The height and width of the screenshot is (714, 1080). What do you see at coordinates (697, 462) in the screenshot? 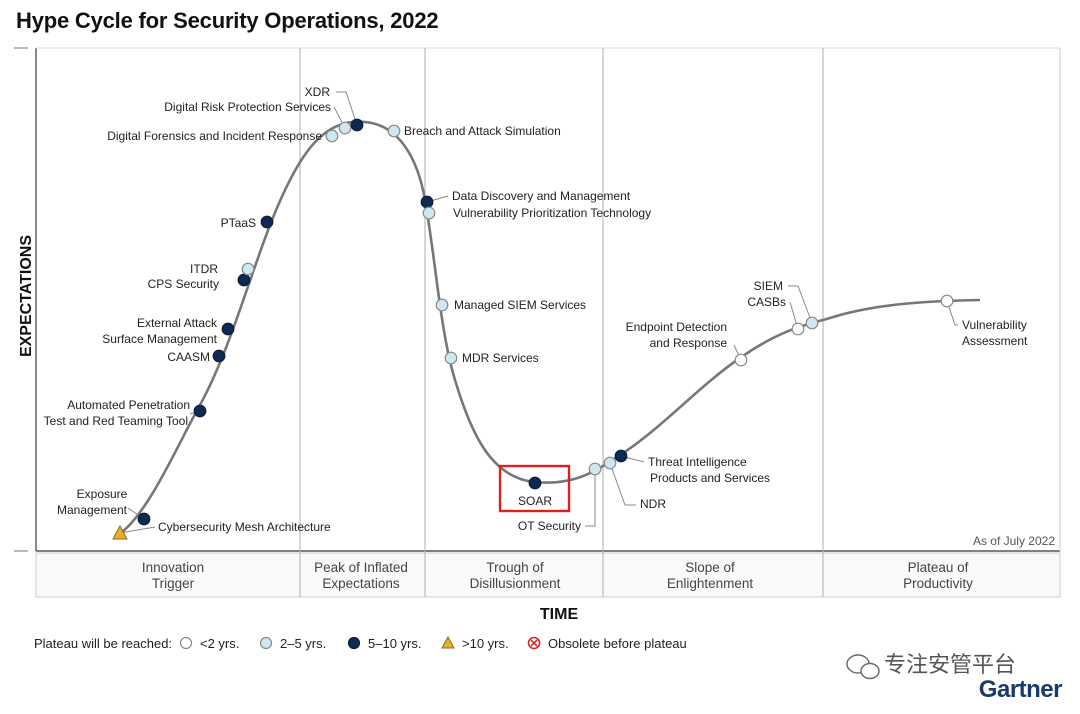
I see `label-threat-intelligence-products-and-services-line-1: Threat Intelligence` at bounding box center [697, 462].